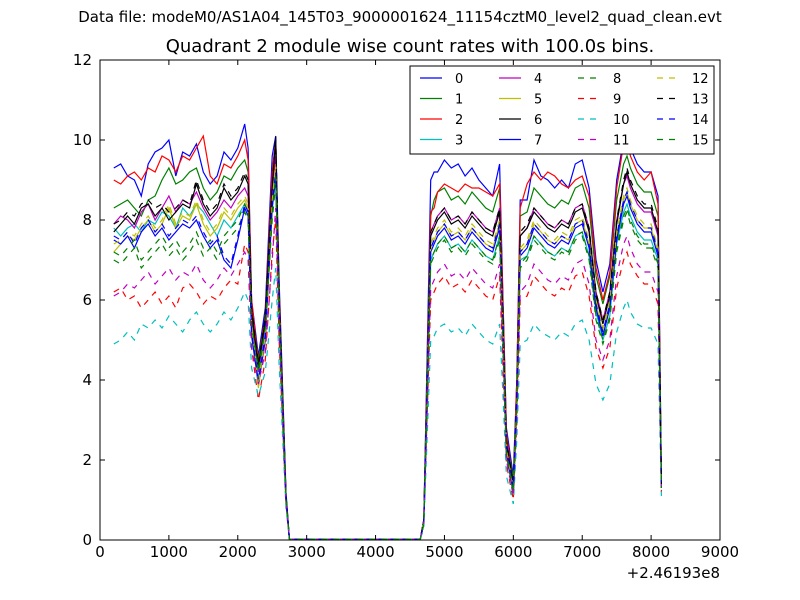 The height and width of the screenshot is (600, 800). What do you see at coordinates (307, 552) in the screenshot?
I see `x-tick-label: 3000` at bounding box center [307, 552].